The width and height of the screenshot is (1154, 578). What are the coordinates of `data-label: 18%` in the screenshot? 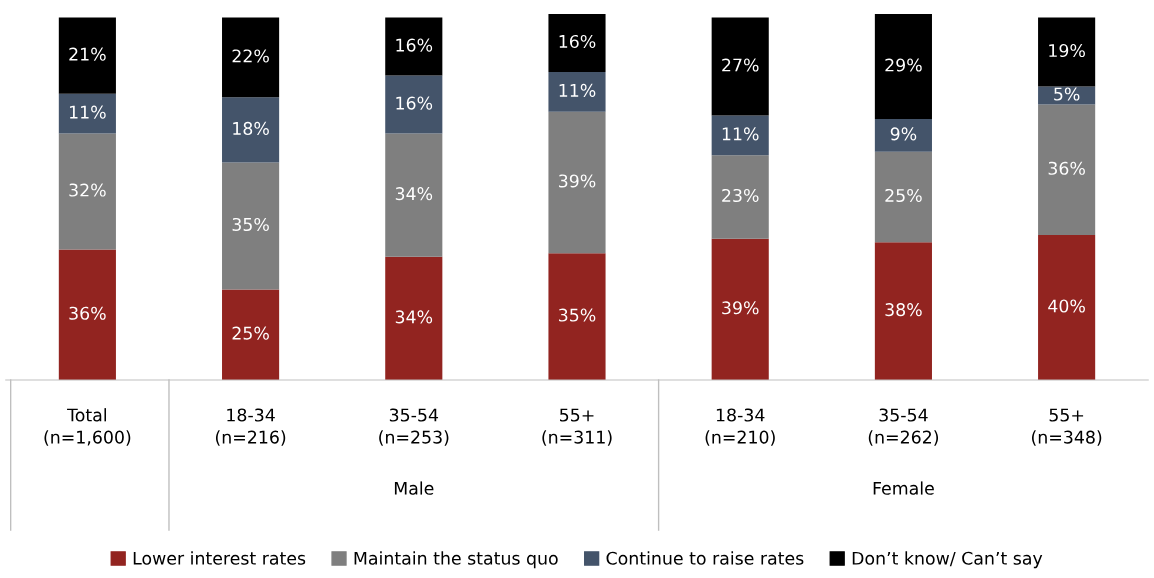 It's located at (251, 128).